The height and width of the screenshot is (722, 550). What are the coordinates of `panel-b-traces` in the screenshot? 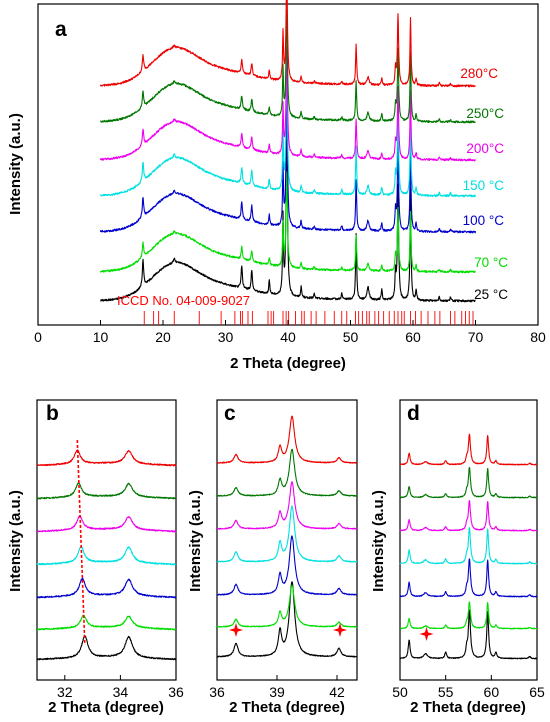 It's located at (106, 550).